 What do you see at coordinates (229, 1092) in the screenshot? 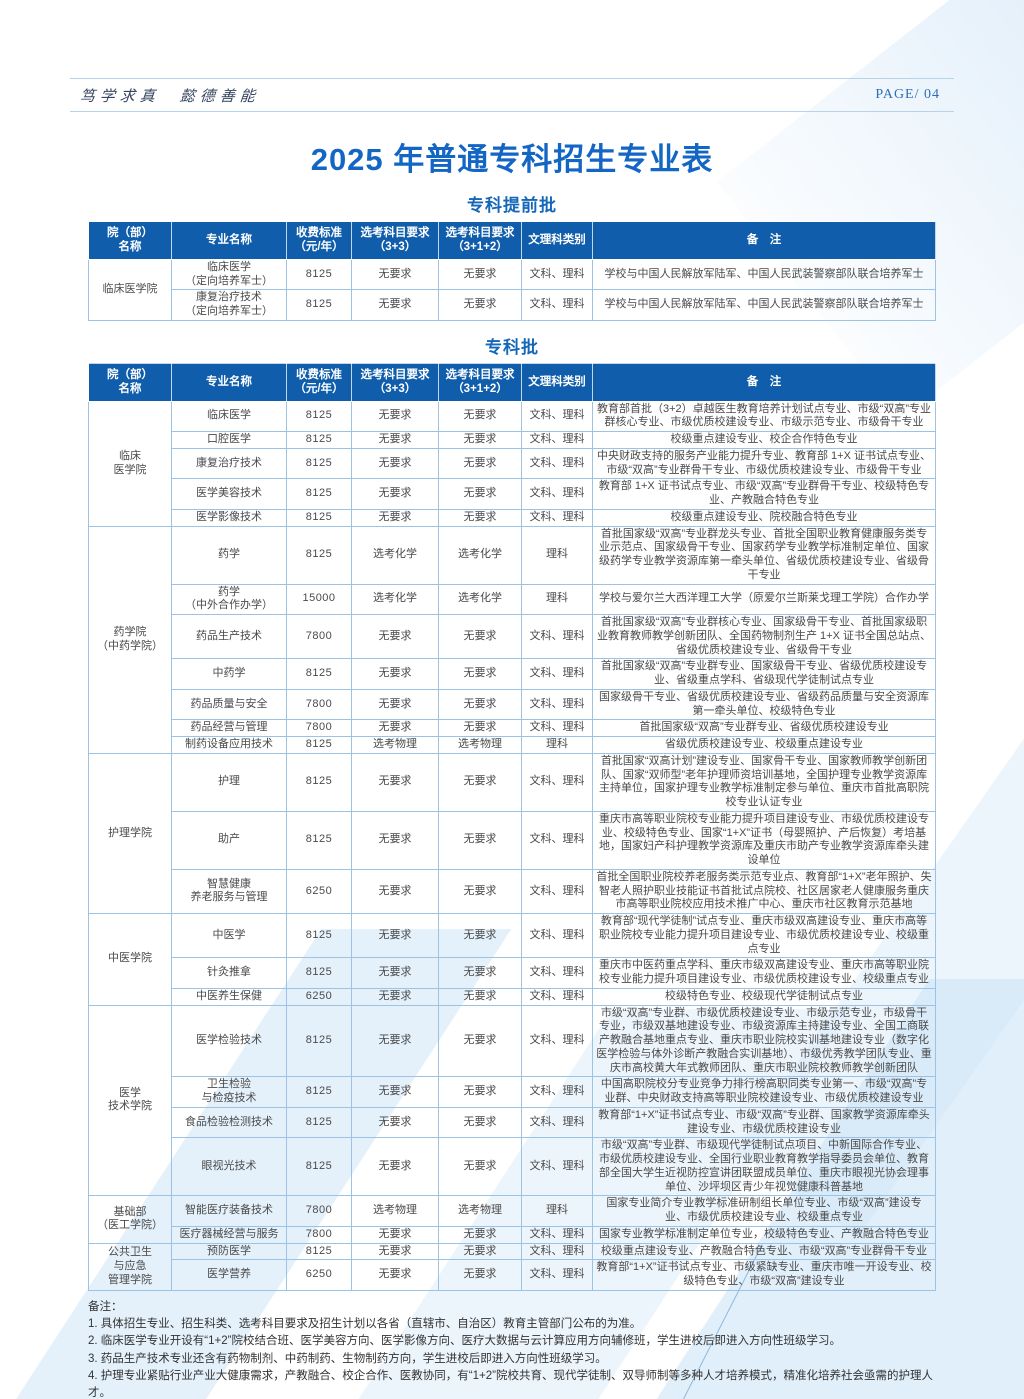
I see `major-cell: 卫生检验 与检疫技术` at bounding box center [229, 1092].